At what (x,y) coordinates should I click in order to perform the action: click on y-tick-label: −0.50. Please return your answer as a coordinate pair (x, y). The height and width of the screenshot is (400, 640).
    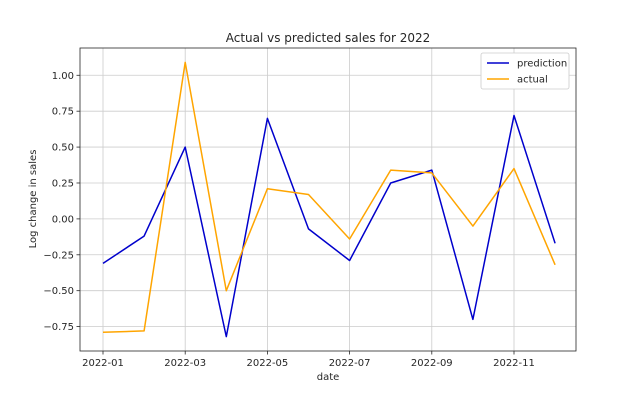
    Looking at the image, I should click on (58, 291).